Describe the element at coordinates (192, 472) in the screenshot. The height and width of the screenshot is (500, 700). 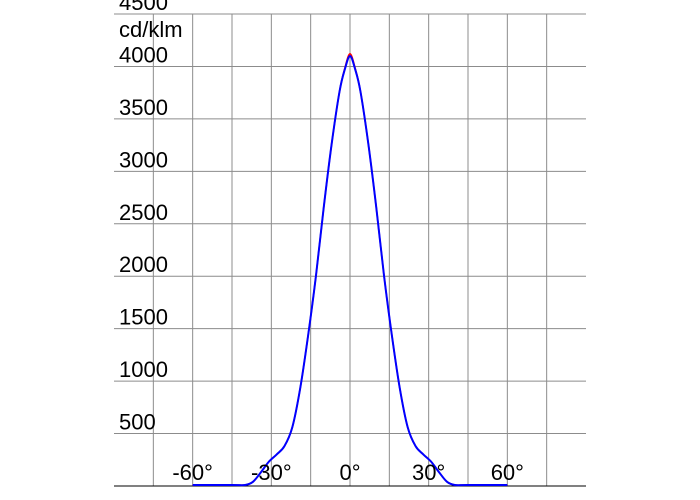
I see `x-tick-label: -60°` at that location.